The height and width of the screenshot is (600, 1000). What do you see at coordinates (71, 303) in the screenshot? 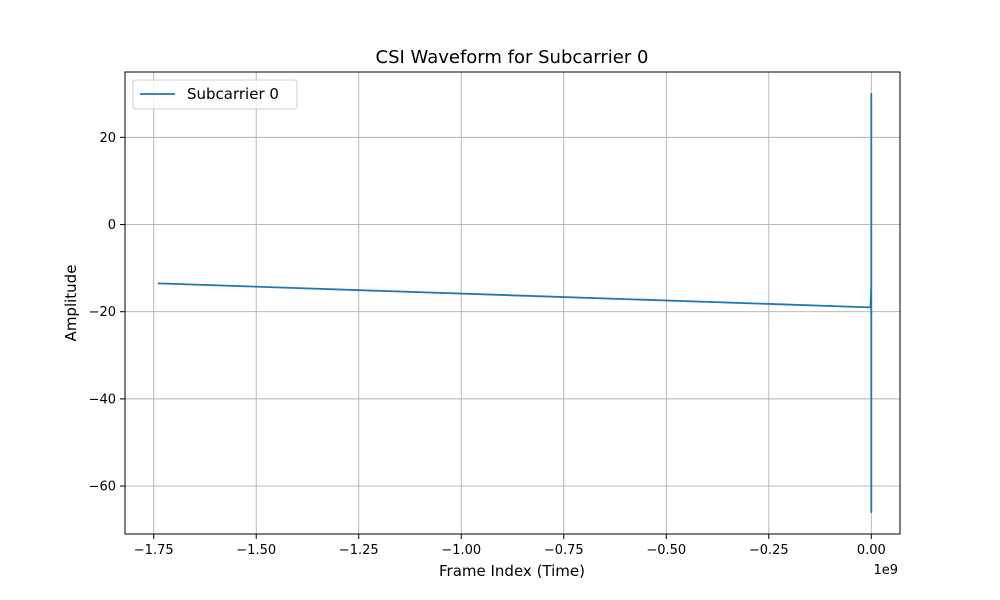
I see `y-axis-label: Amplitude` at bounding box center [71, 303].